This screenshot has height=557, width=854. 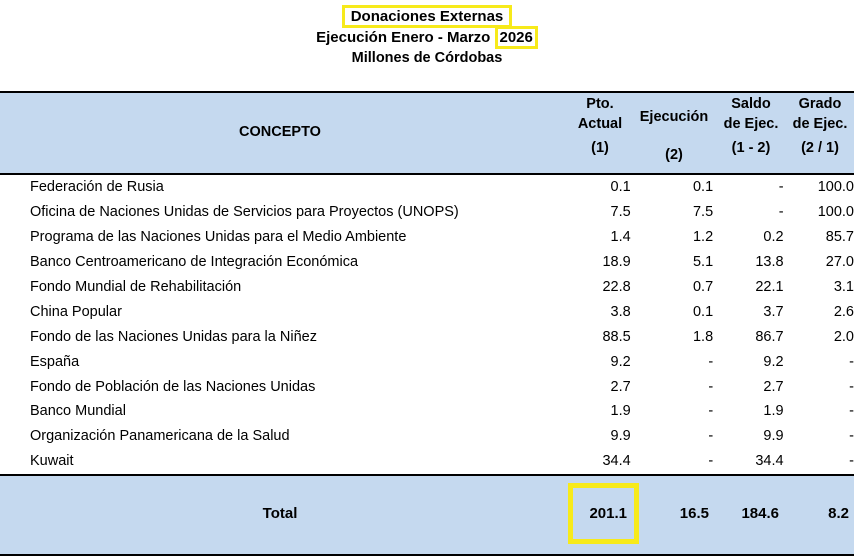 What do you see at coordinates (769, 336) in the screenshot?
I see `row-saldo: 86.7` at bounding box center [769, 336].